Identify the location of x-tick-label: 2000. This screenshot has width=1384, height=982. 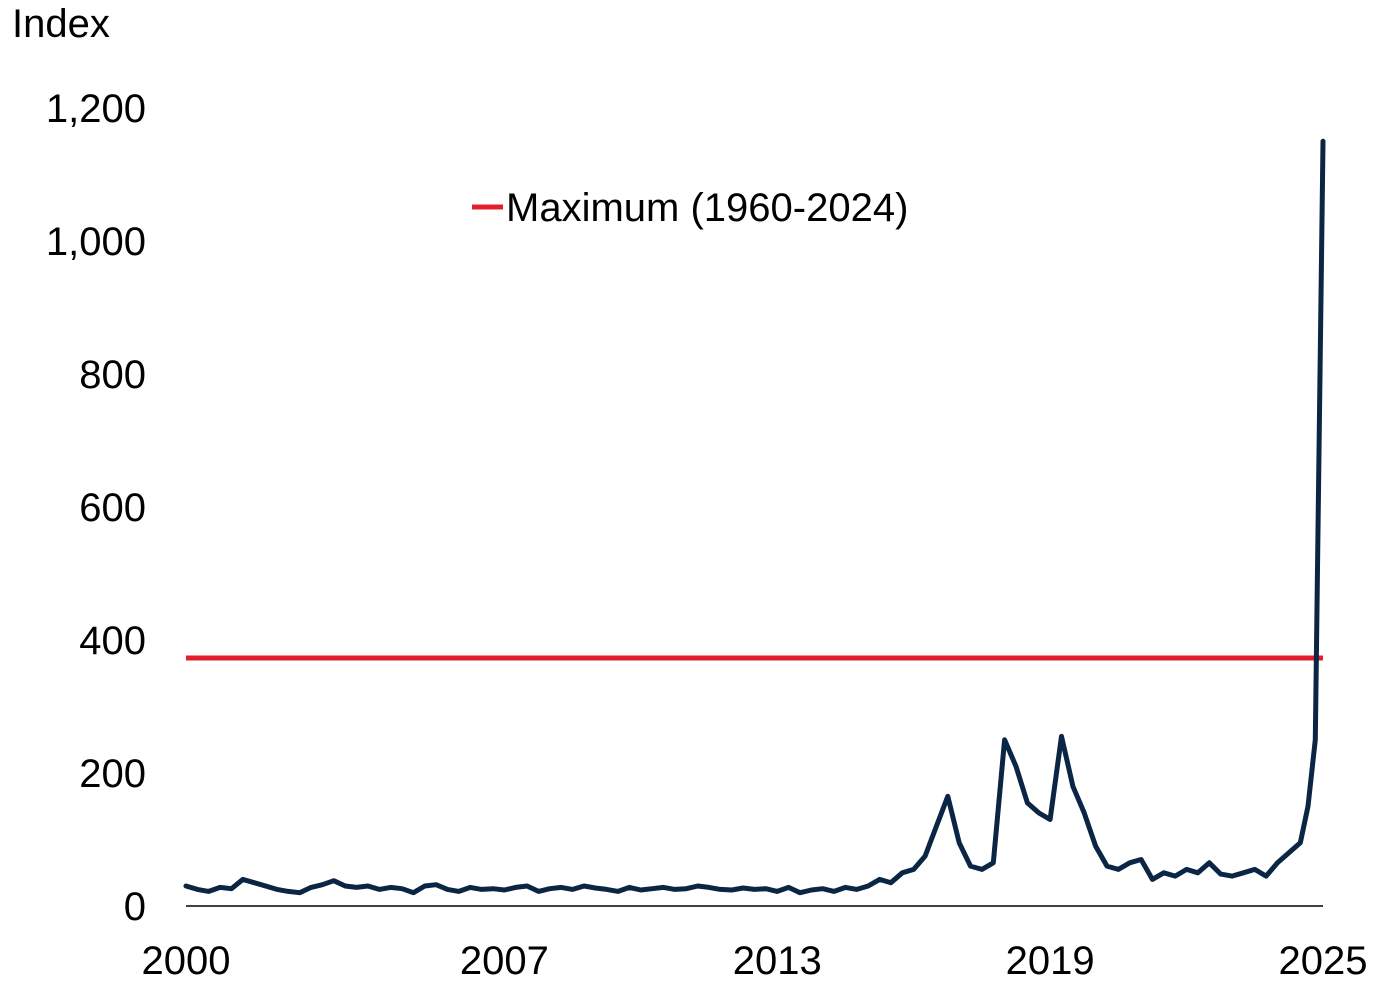
(186, 960).